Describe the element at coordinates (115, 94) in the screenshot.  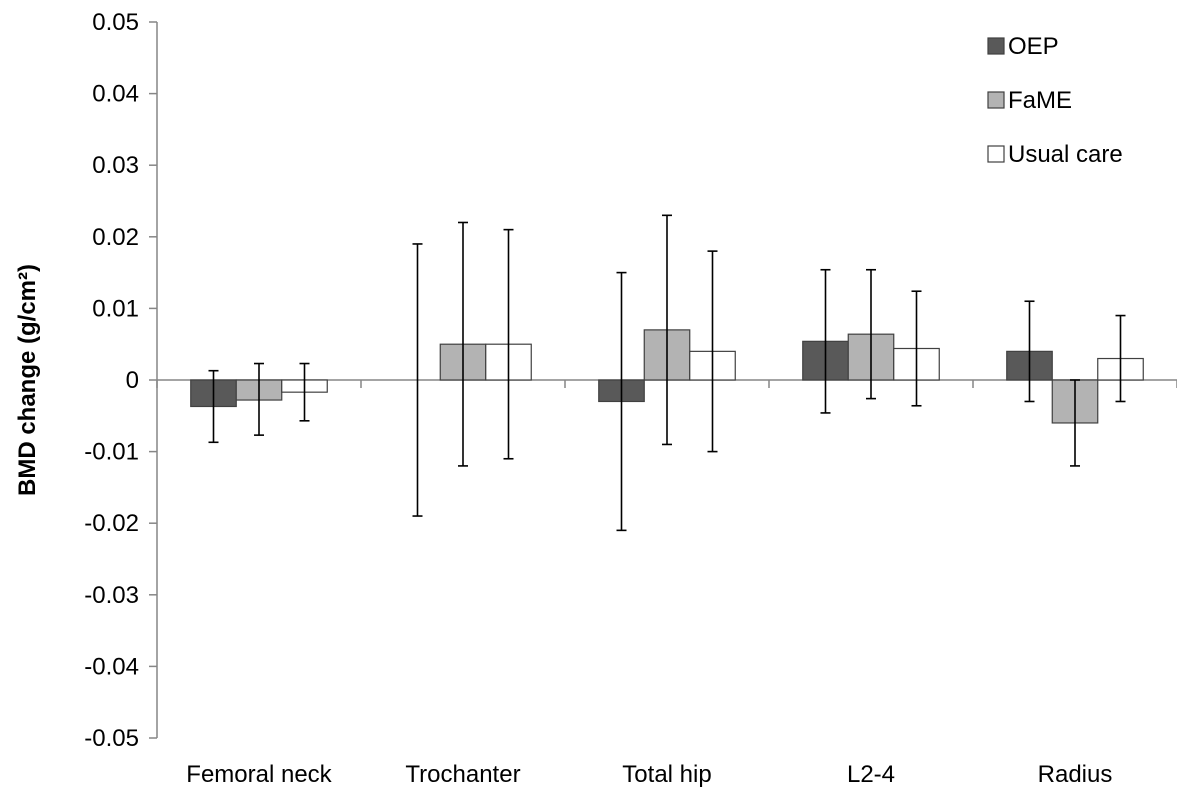
I see `y-tick-label: 0.04` at that location.